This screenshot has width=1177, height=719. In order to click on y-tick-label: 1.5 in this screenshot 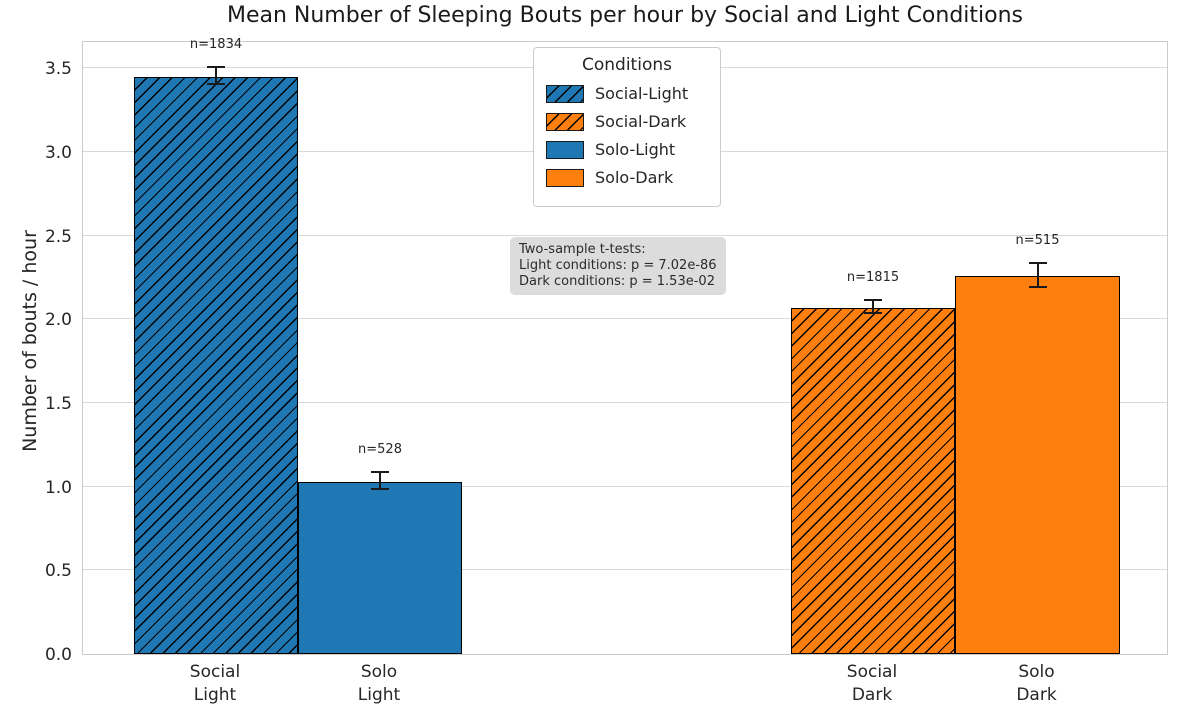, I will do `click(58, 404)`.